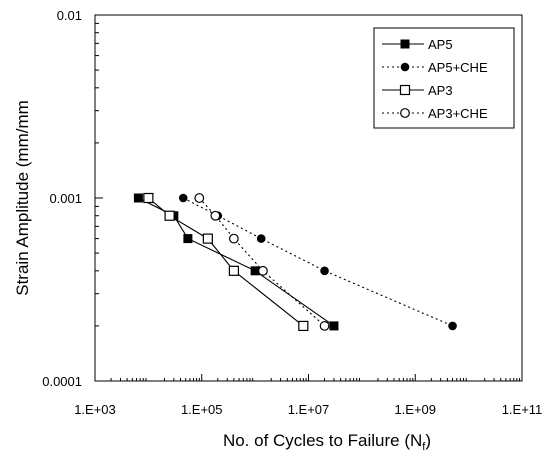  I want to click on x-tick-label: 1.E+03, so click(95, 409).